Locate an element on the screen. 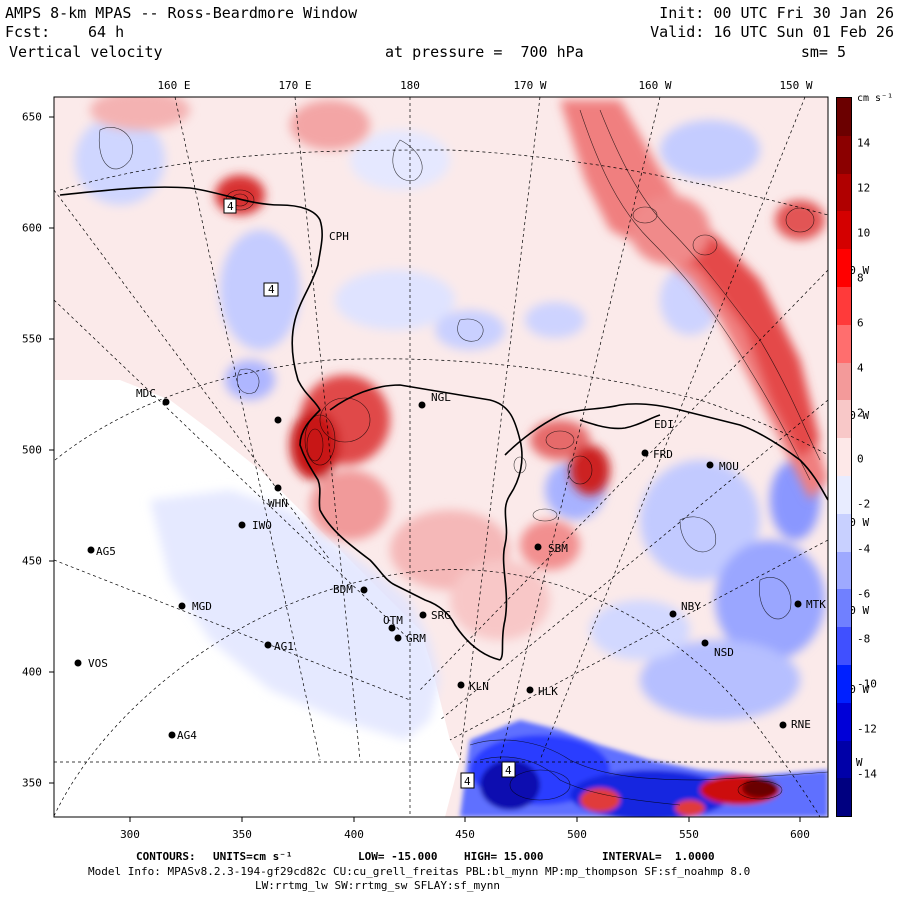 The height and width of the screenshot is (900, 900). colorbar-tick-label: -6 is located at coordinates (864, 594).